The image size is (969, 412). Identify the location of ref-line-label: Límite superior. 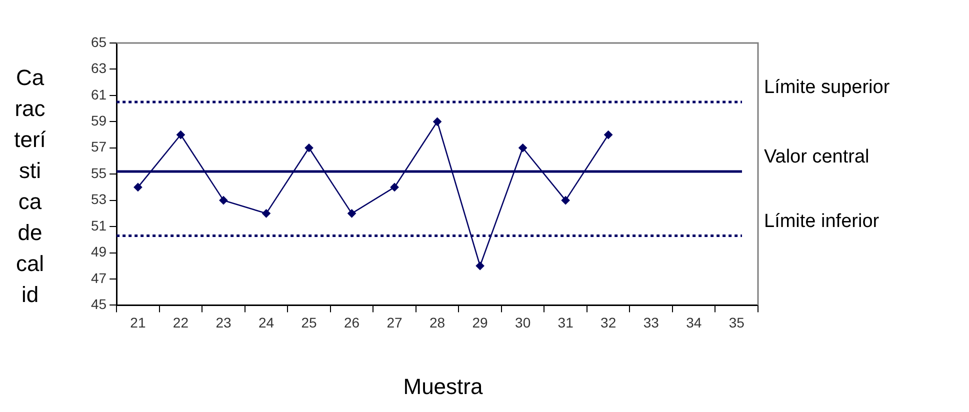
(827, 87).